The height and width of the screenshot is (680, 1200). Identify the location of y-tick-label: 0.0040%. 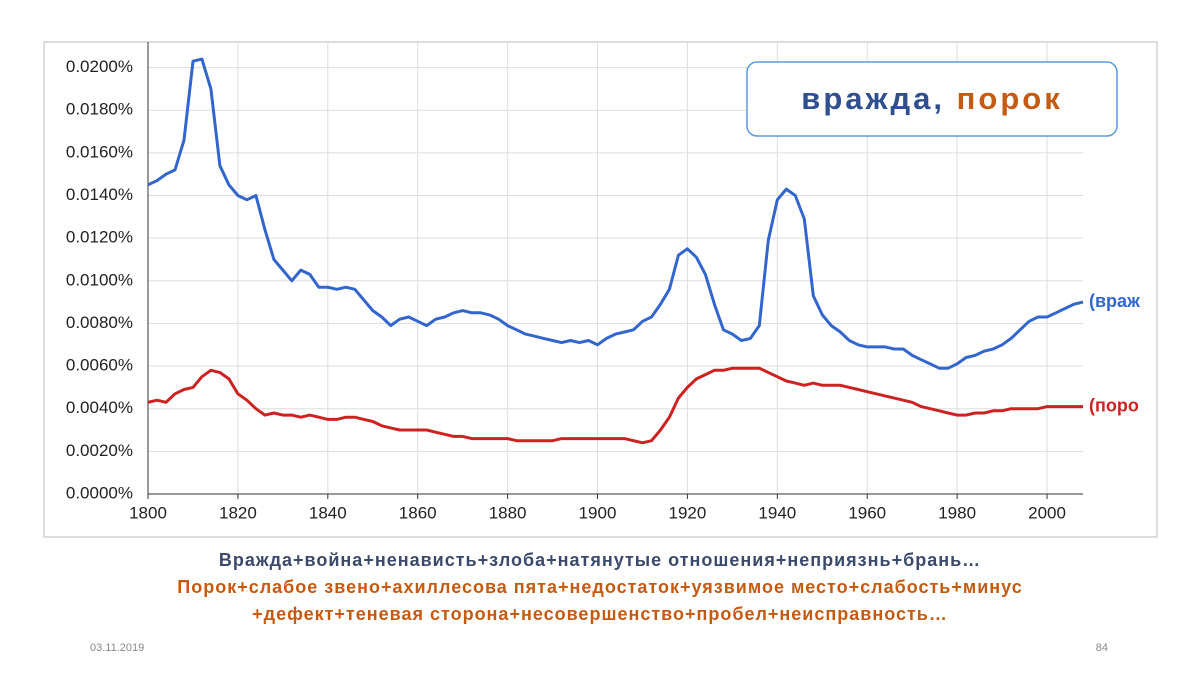
(99, 407).